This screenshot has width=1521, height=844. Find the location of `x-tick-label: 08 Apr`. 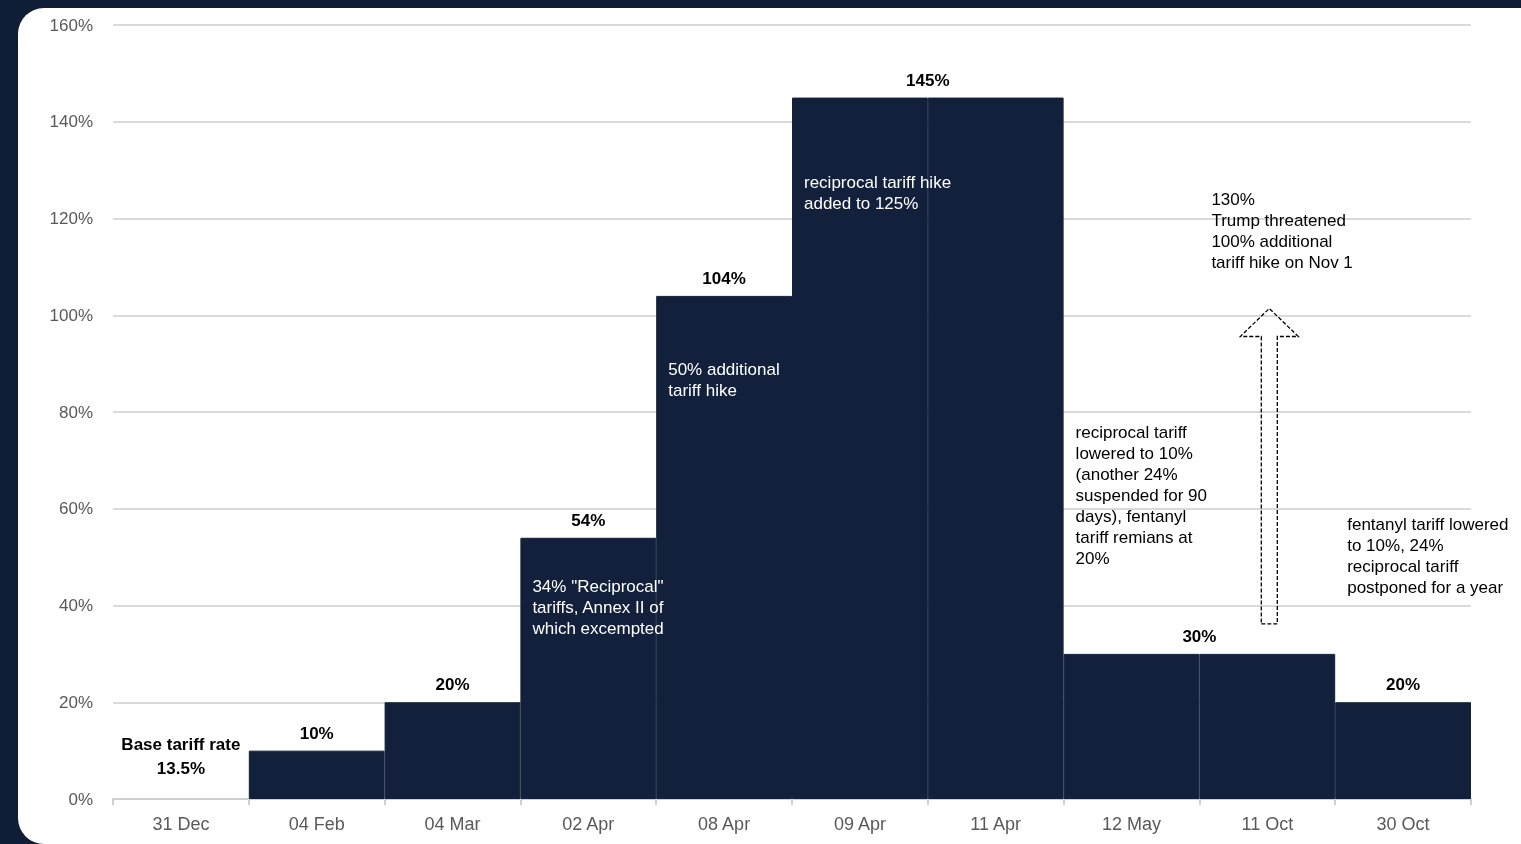

x-tick-label: 08 Apr is located at coordinates (724, 824).